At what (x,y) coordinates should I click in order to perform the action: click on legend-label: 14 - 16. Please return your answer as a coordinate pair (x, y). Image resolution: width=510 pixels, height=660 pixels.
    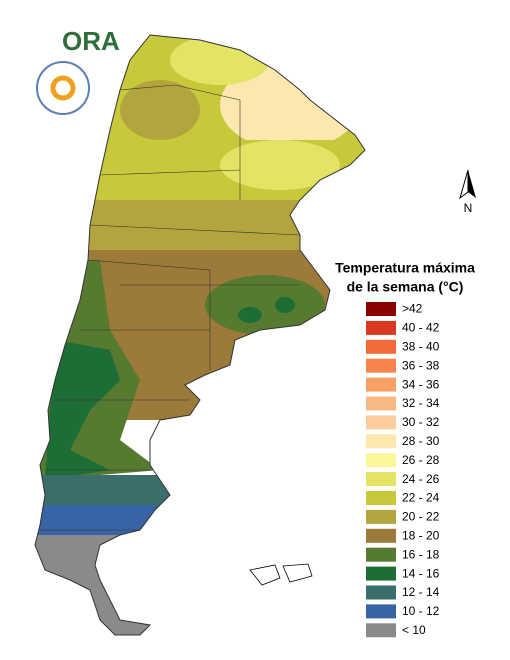
    Looking at the image, I should click on (421, 573).